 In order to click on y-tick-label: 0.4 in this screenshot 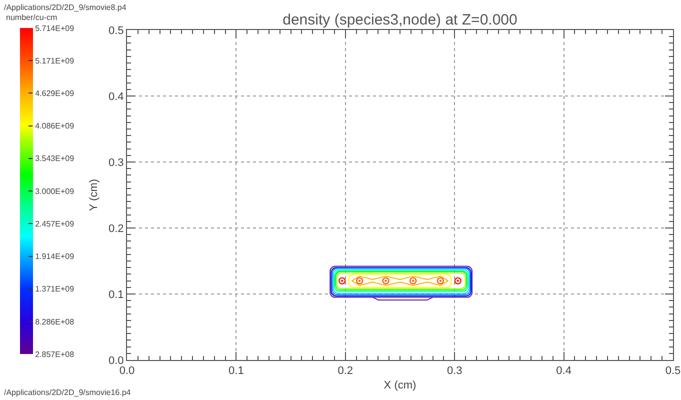, I will do `click(116, 96)`.